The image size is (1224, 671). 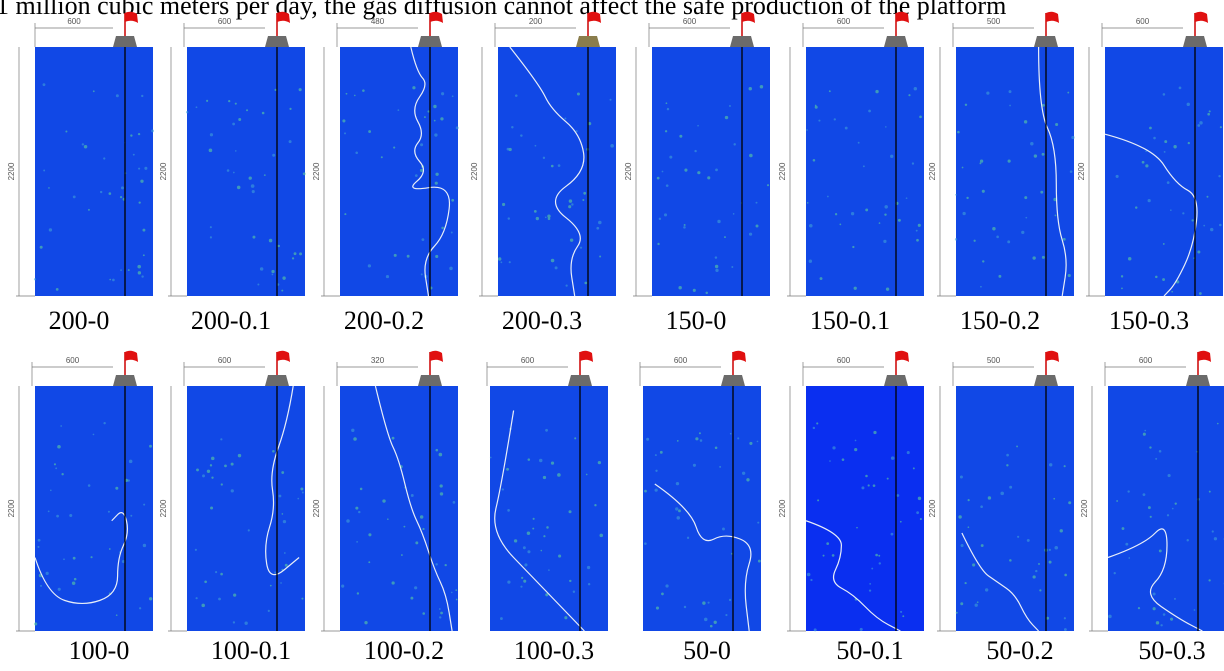 I want to click on panel-label: 100-0.2, so click(x=404, y=650).